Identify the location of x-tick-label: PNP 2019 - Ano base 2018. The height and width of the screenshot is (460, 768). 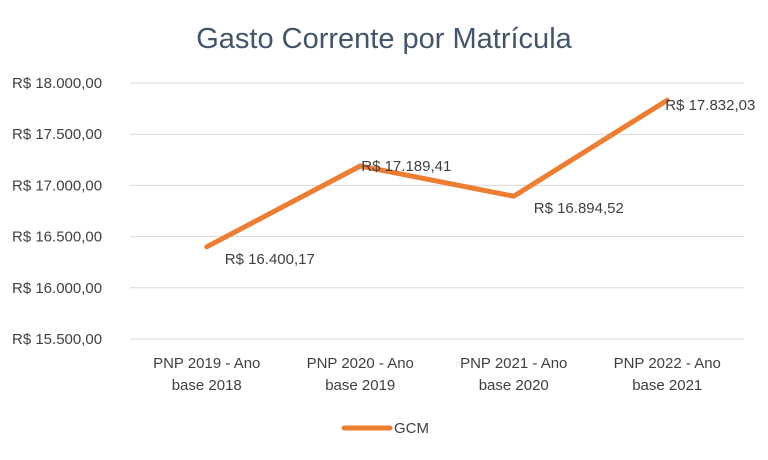
(206, 374).